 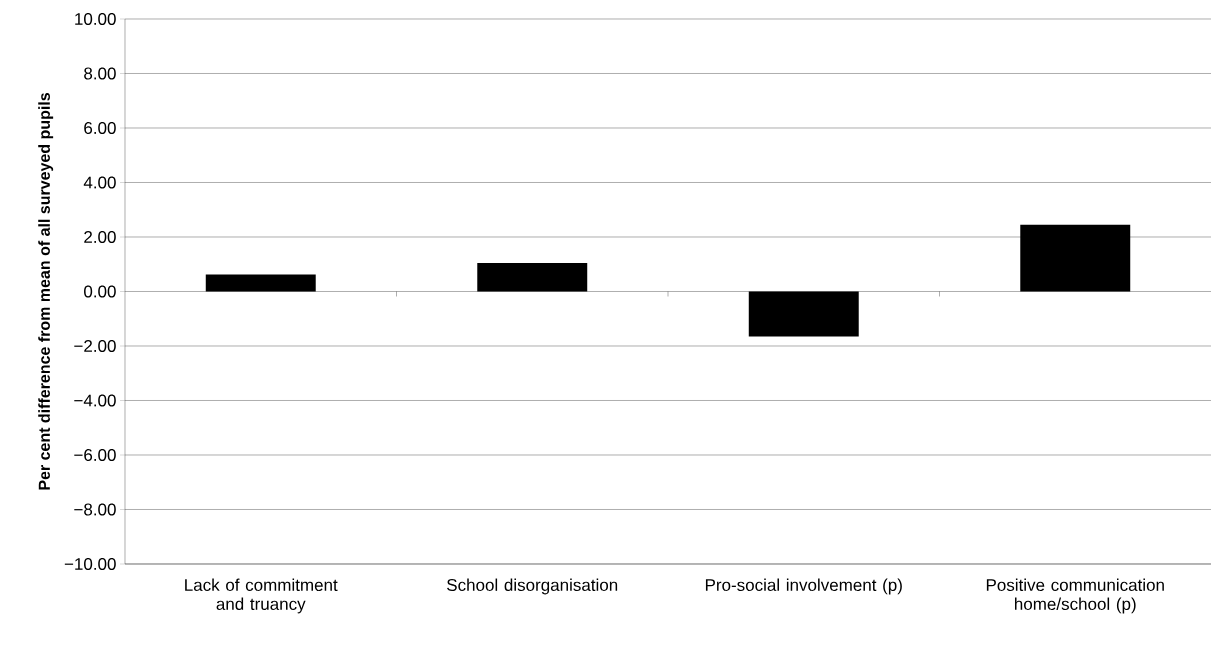 What do you see at coordinates (95, 400) in the screenshot?
I see `y-tick-label: −4.00` at bounding box center [95, 400].